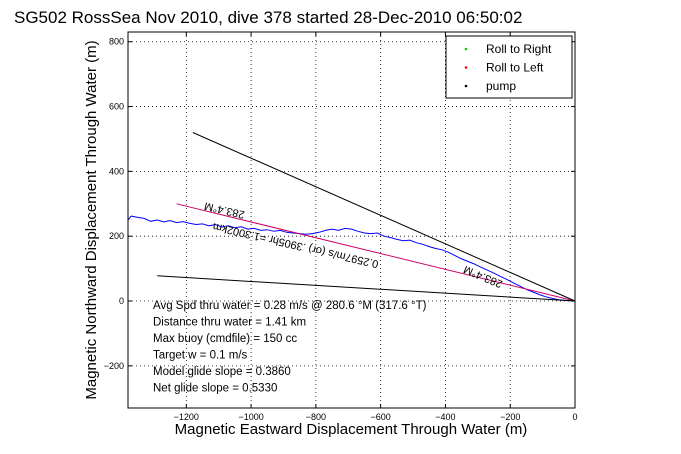  What do you see at coordinates (510, 417) in the screenshot?
I see `x-tick-label: −200` at bounding box center [510, 417].